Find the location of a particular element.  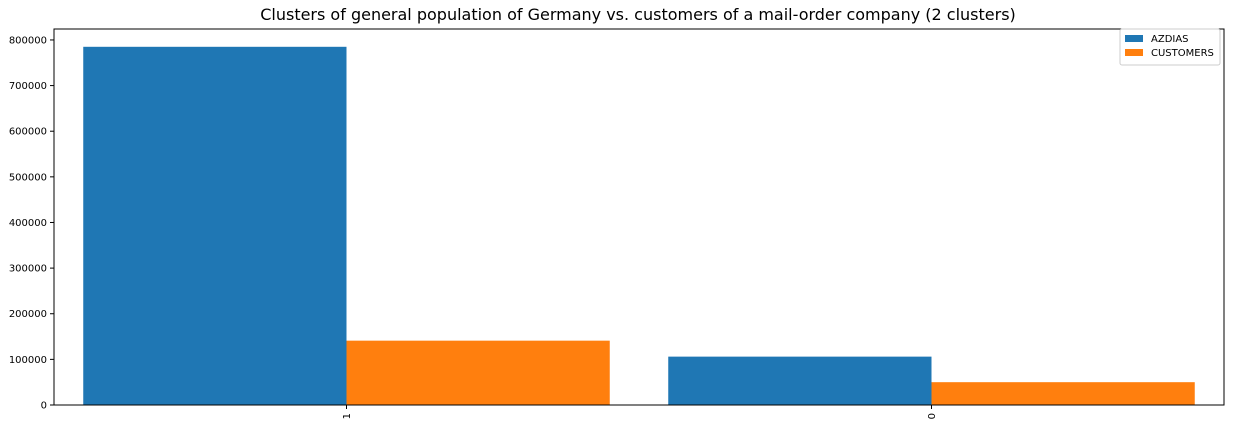

x-tick-label-cluster-1: 1 is located at coordinates (347, 416).